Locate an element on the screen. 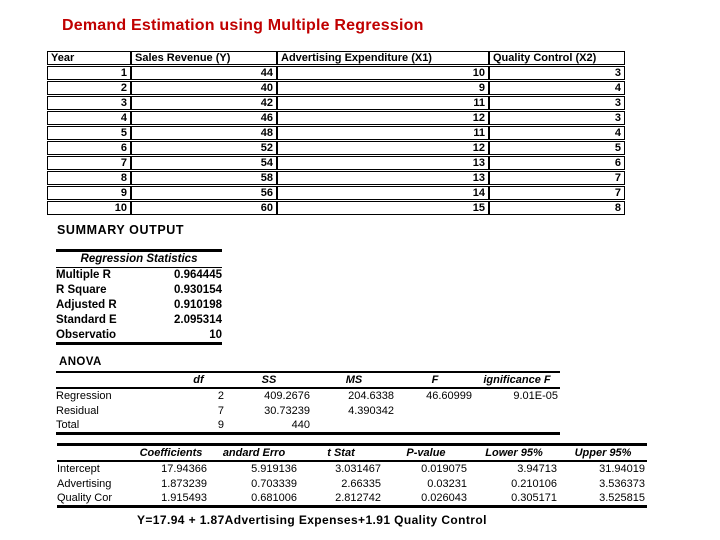  data-table-row: 7 54 13 6 is located at coordinates (336, 163).